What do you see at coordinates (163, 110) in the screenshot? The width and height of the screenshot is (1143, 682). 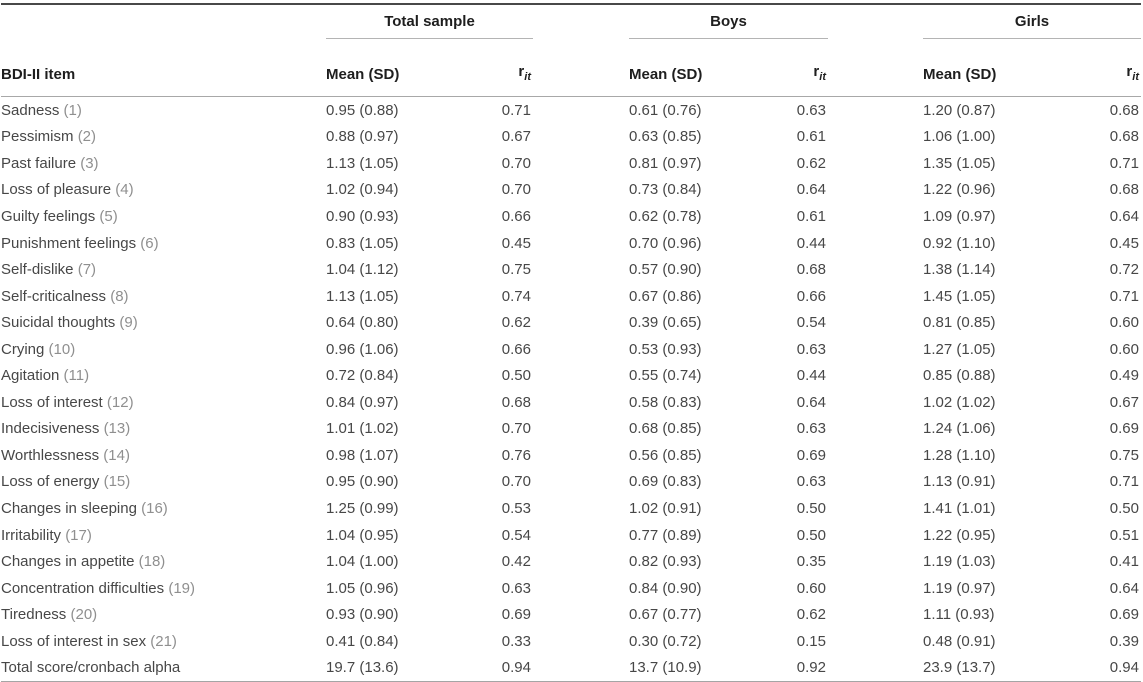 I see `item-cell: Sadness (1)` at bounding box center [163, 110].